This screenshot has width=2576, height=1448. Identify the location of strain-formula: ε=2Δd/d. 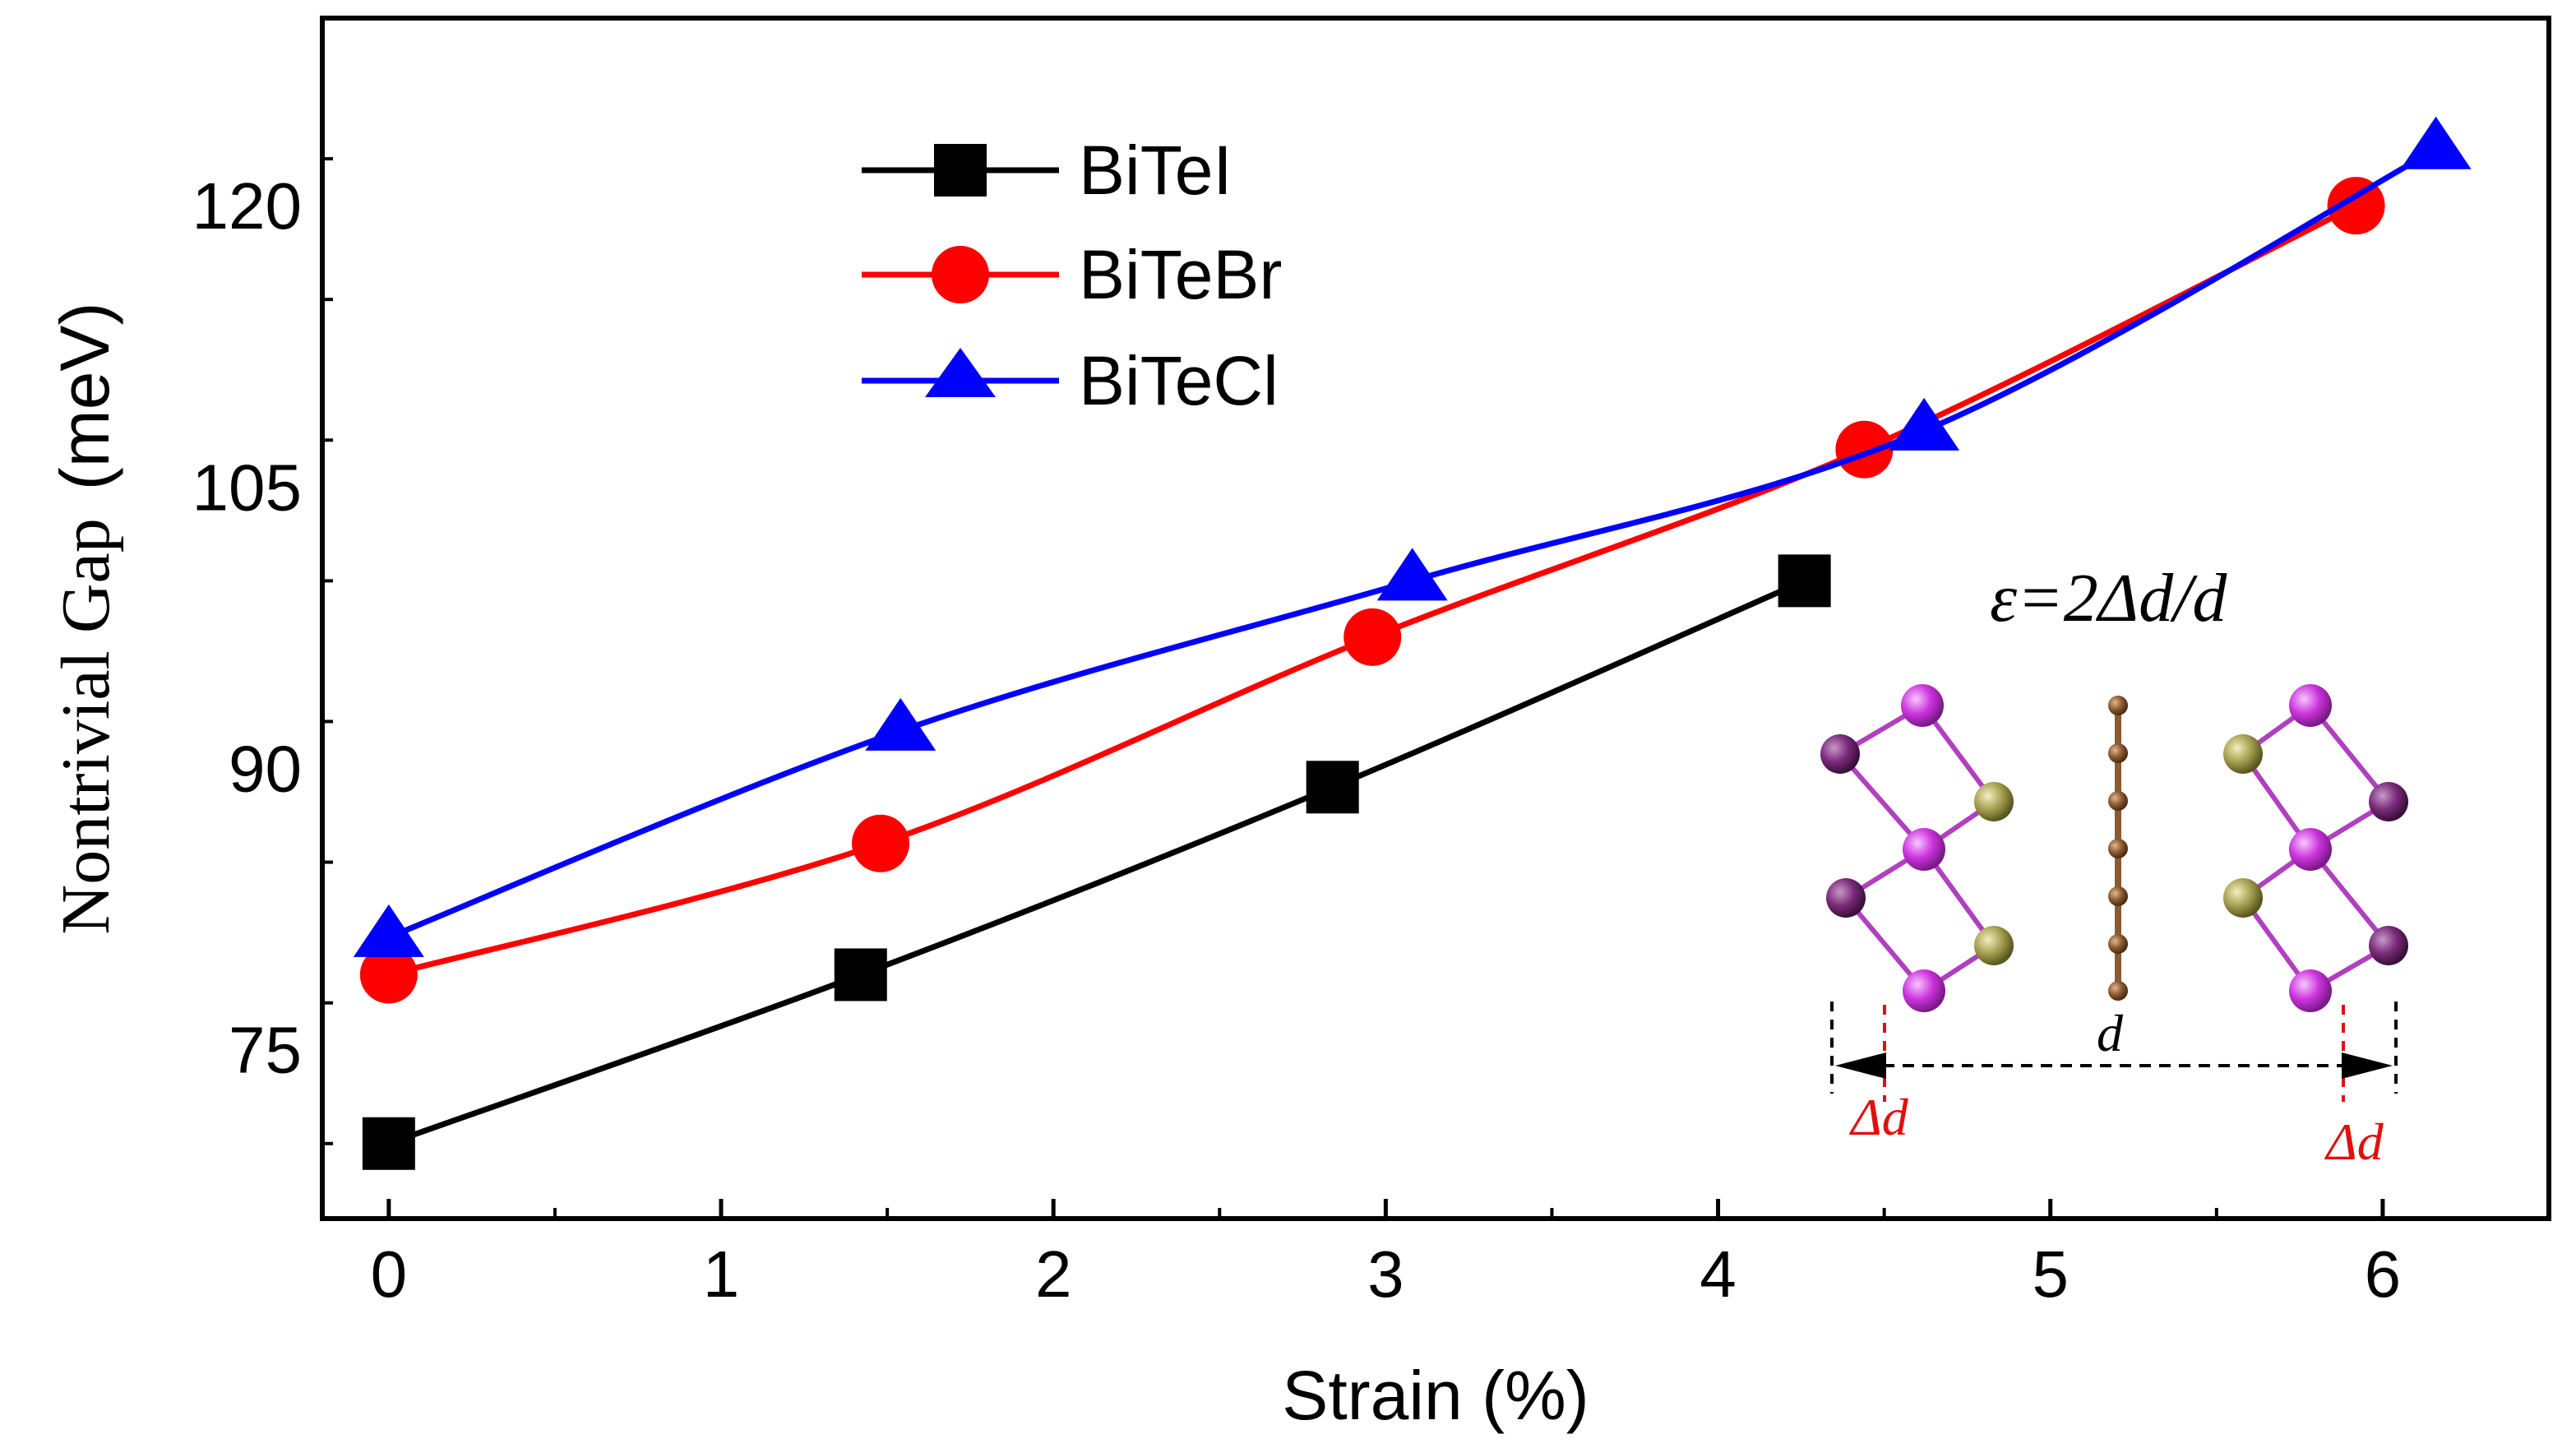
(2108, 598).